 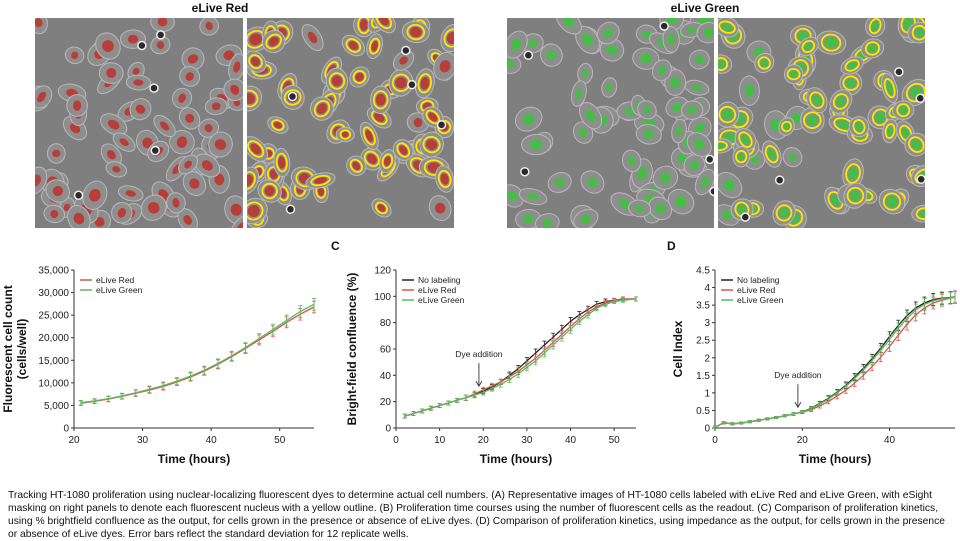 I want to click on micrograph-red-brightfield, so click(x=139, y=123).